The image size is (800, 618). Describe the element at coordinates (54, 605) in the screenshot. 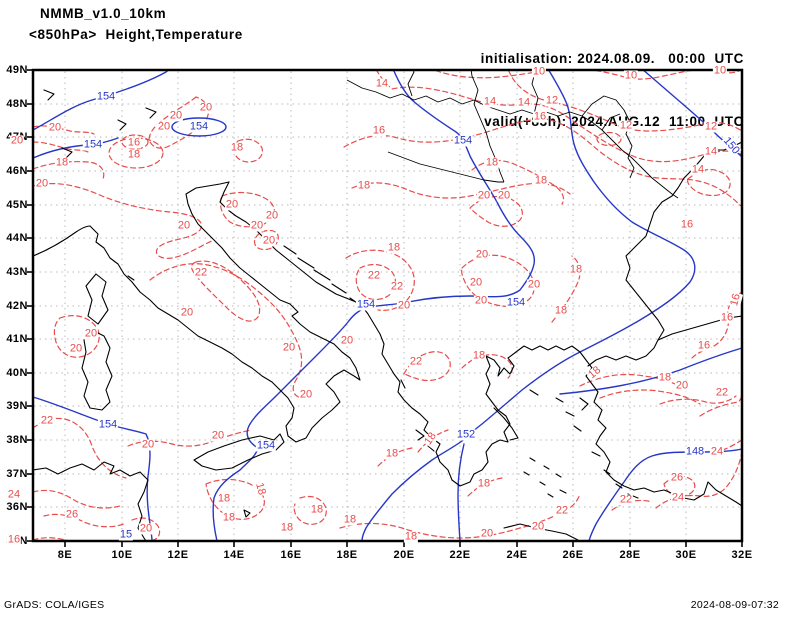

I see `grads-credit: GrADS: COLA/IGES` at that location.